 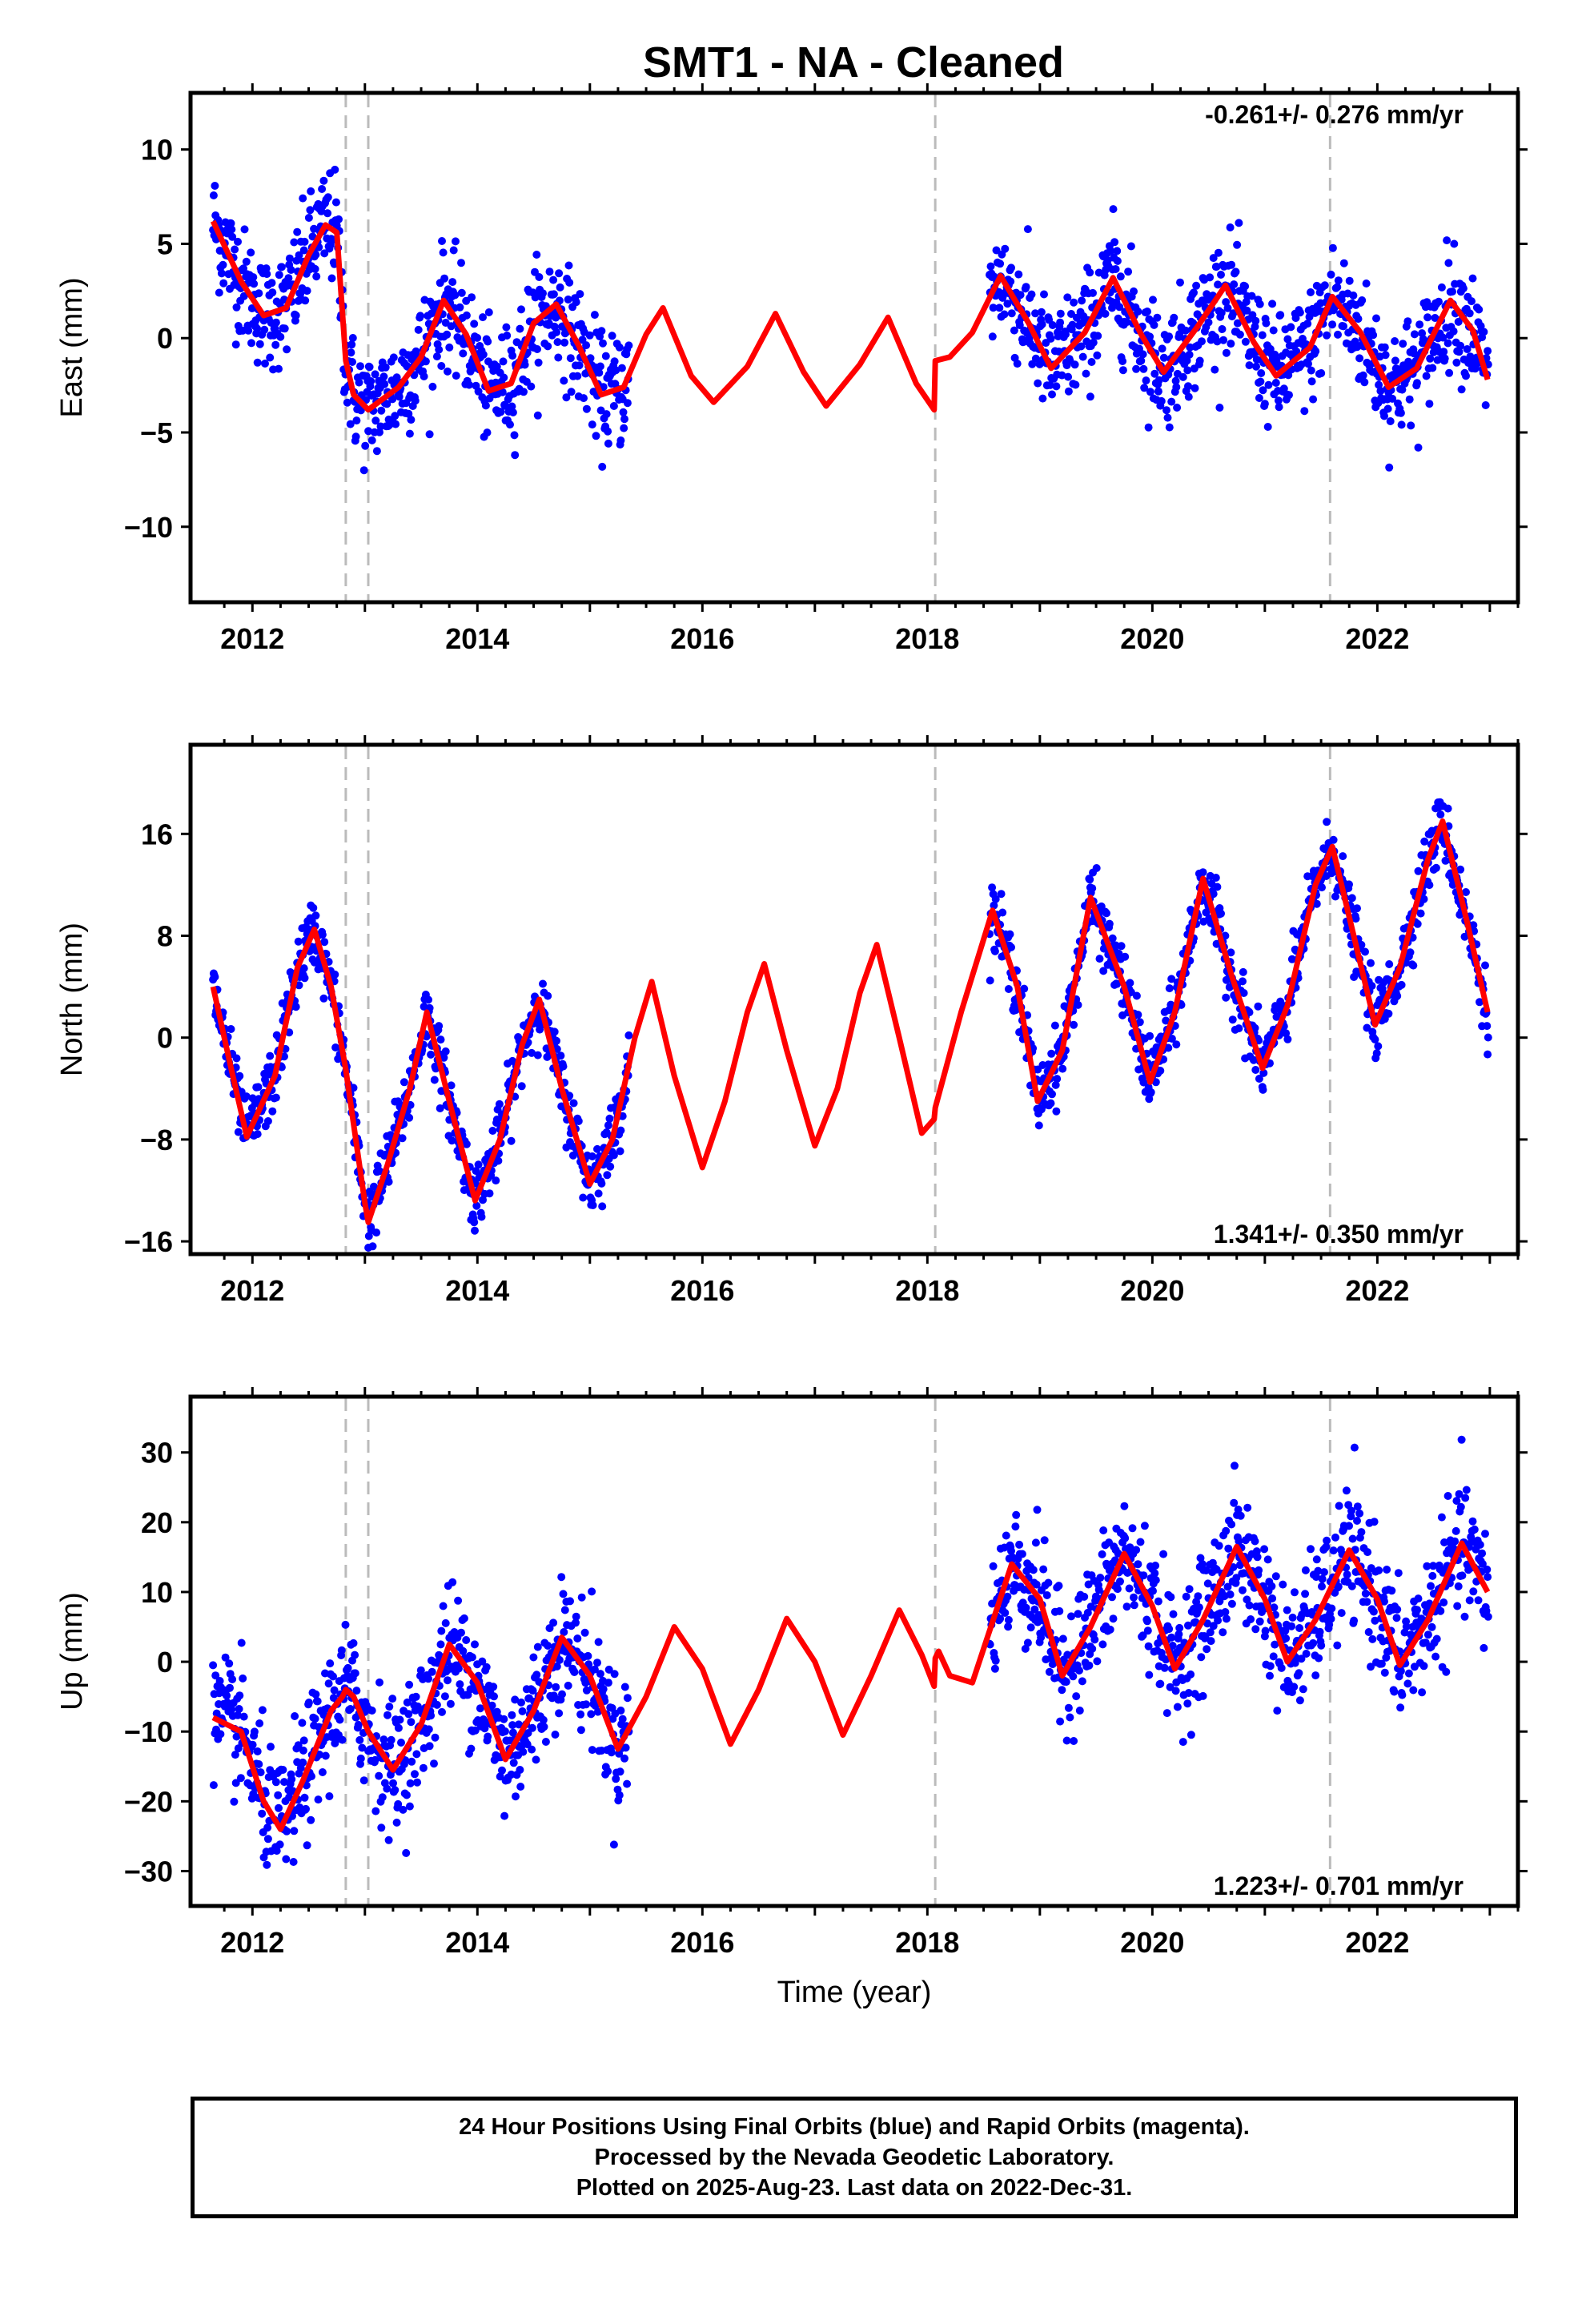 What do you see at coordinates (157, 1453) in the screenshot?
I see `y-tick-label: 30` at bounding box center [157, 1453].